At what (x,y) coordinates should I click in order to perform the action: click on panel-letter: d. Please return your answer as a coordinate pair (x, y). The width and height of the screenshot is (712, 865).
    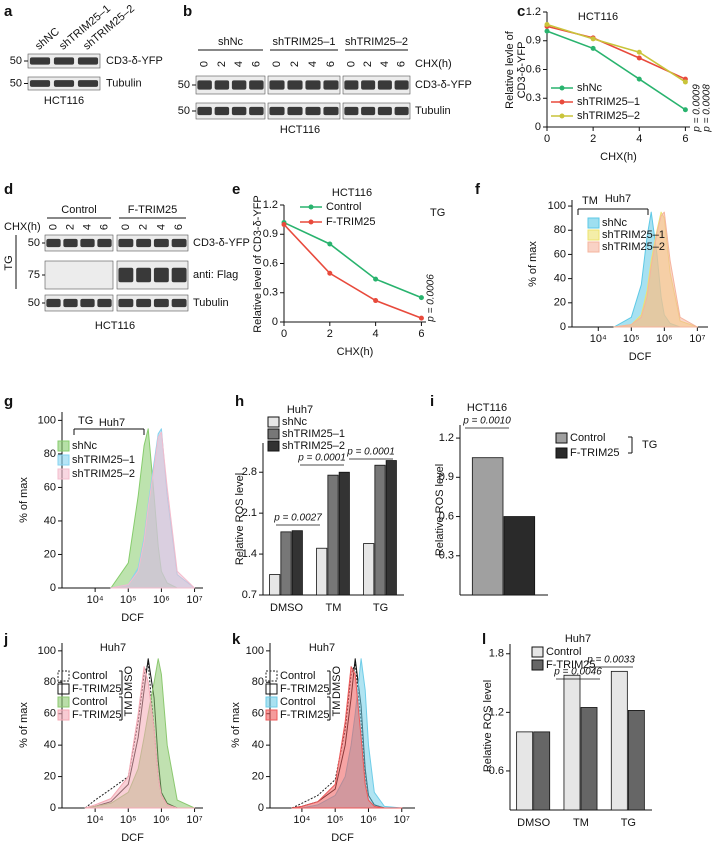
    Looking at the image, I should click on (8, 189).